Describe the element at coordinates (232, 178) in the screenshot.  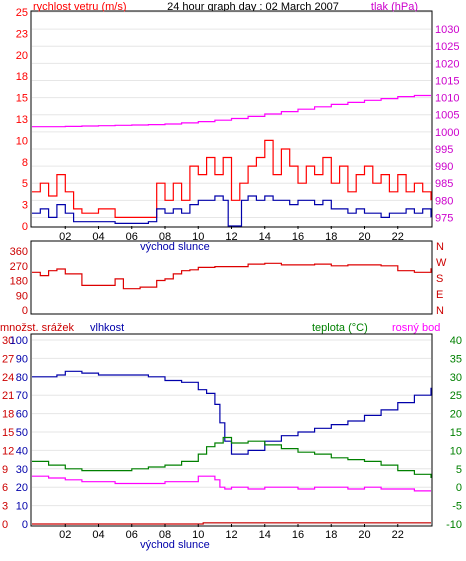
I see `series-line-gusts` at that location.